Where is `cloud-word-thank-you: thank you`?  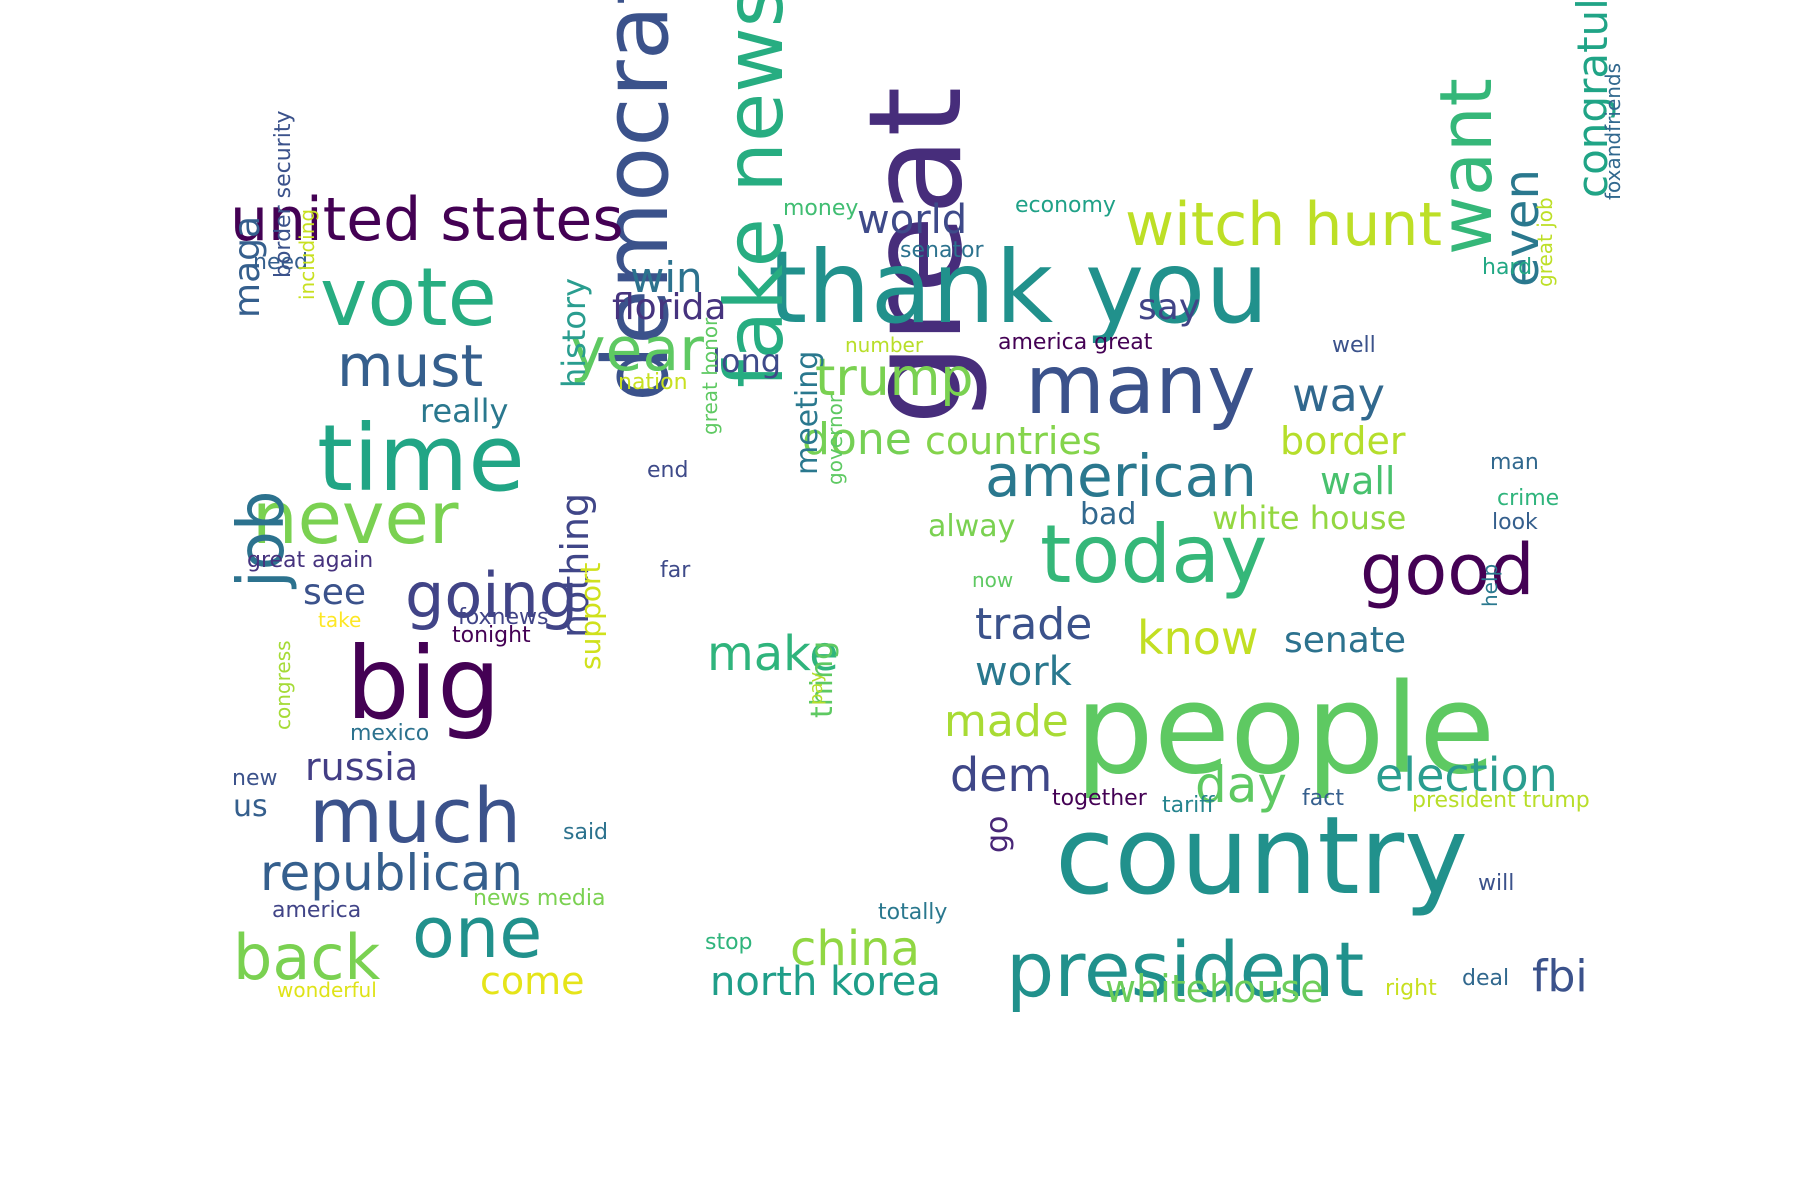 cloud-word-thank-you: thank you is located at coordinates (1018, 287).